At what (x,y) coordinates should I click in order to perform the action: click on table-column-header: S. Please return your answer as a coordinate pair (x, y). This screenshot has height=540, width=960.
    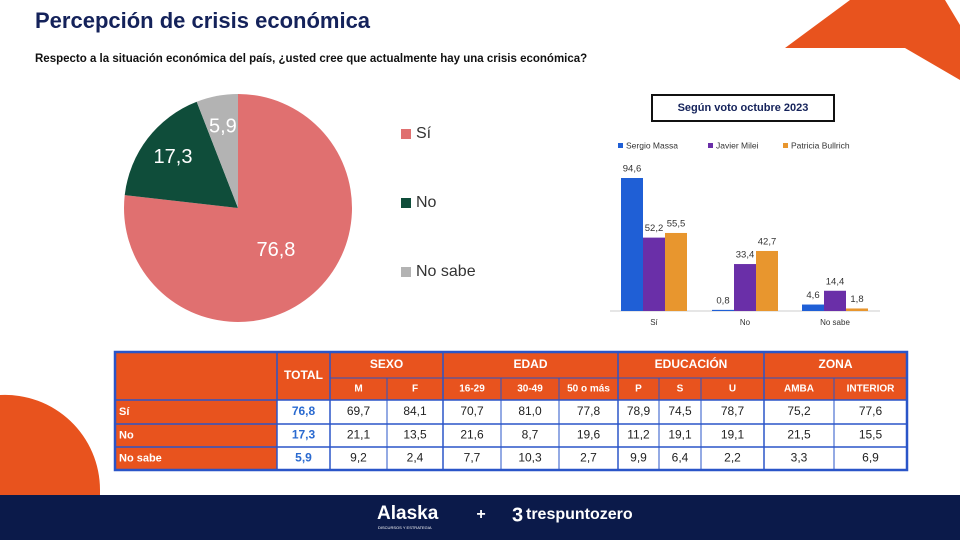
    Looking at the image, I should click on (680, 389).